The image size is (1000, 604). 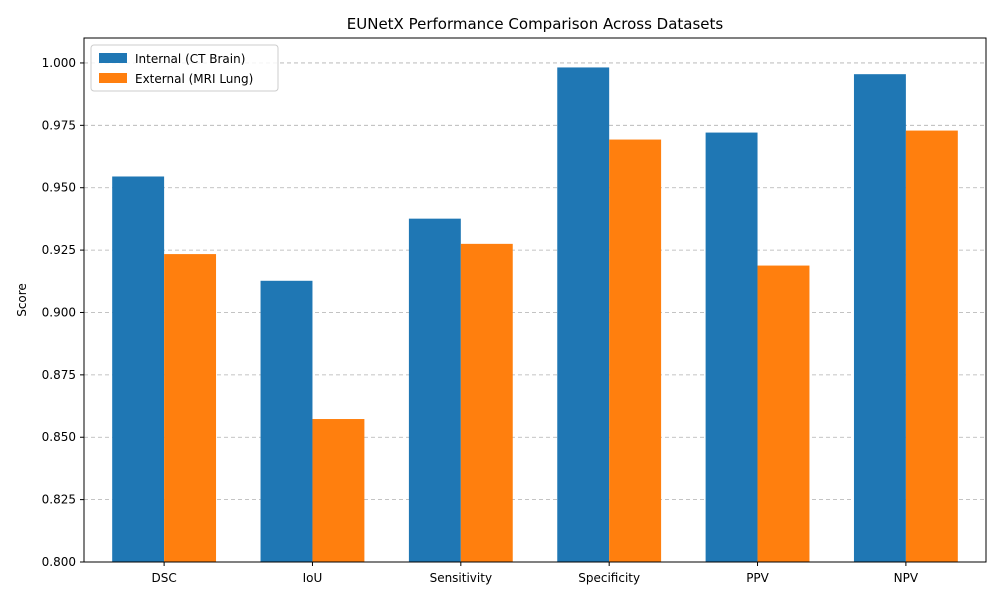 I want to click on legend: Internal (CT Brain) External (MRI Lung), so click(x=184, y=68).